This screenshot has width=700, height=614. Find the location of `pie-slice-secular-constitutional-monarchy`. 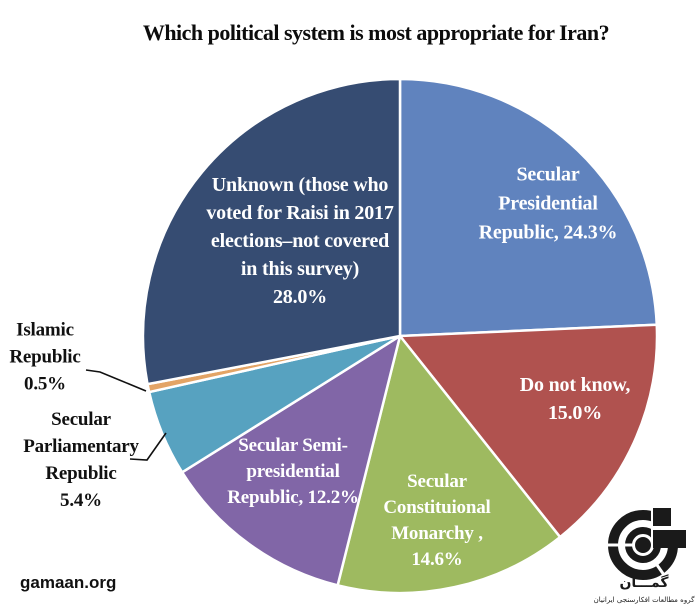

pie-slice-secular-constitutional-monarchy is located at coordinates (449, 464).